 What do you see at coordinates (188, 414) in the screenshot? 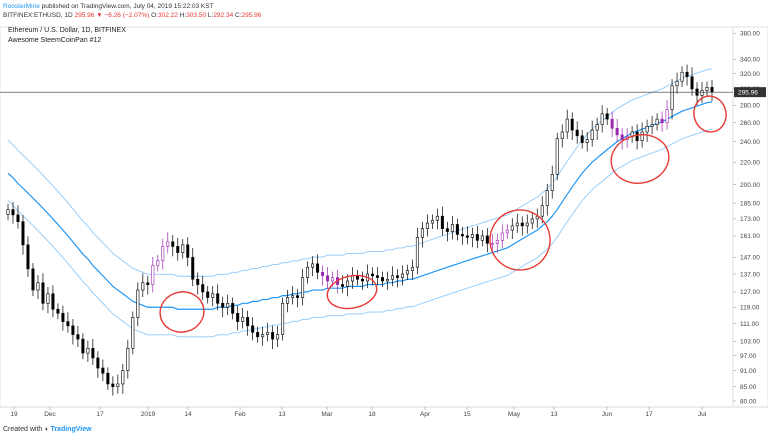
I see `time-tick-label: 14` at bounding box center [188, 414].